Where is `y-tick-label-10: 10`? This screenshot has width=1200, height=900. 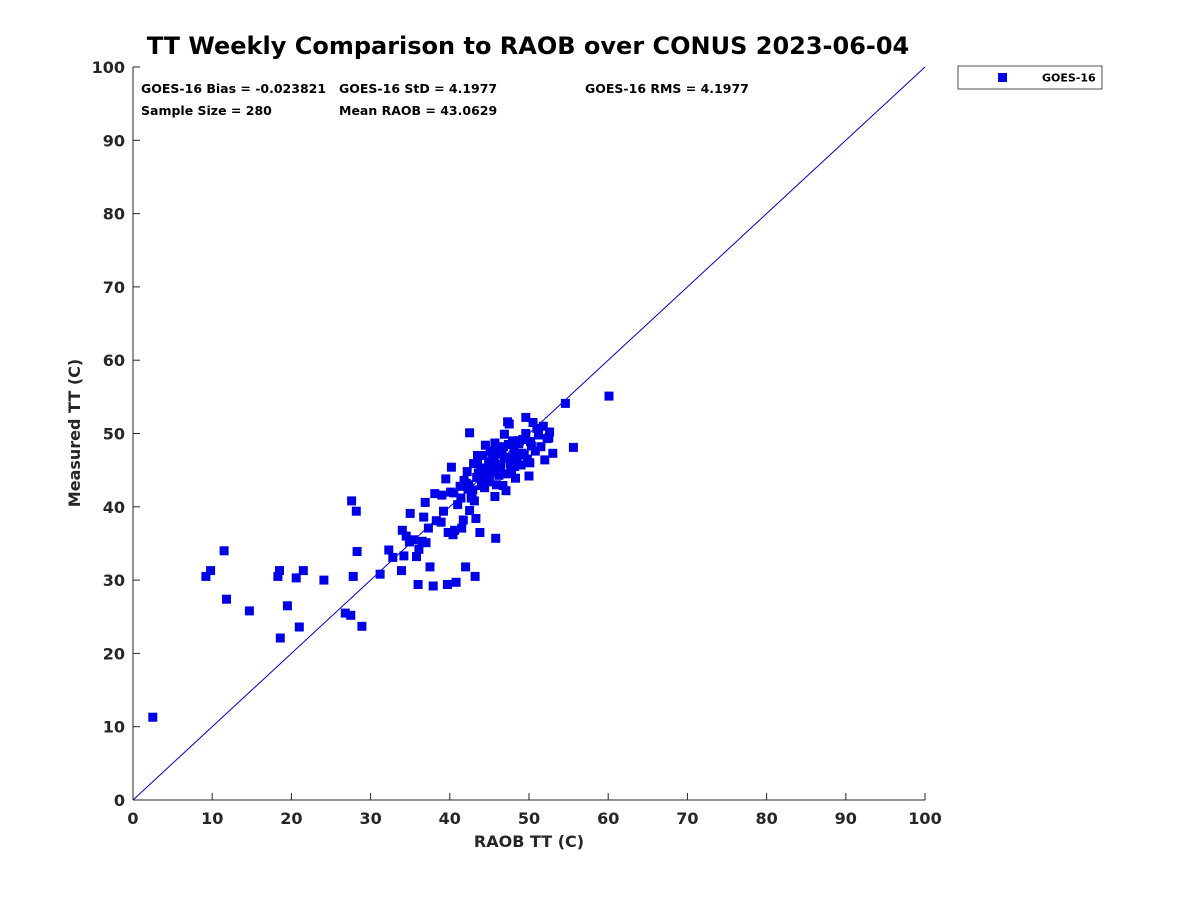
y-tick-label-10: 10 is located at coordinates (114, 727).